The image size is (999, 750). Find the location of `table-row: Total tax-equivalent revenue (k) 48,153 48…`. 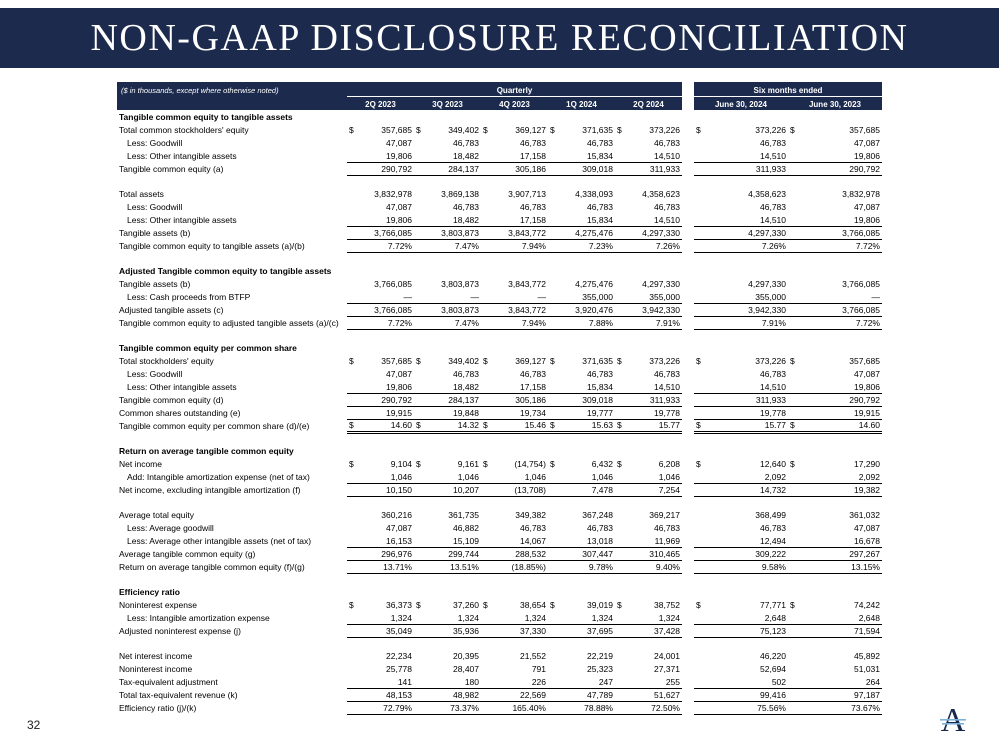

table-row: Total tax-equivalent revenue (k) 48,153 48… is located at coordinates (499, 694).